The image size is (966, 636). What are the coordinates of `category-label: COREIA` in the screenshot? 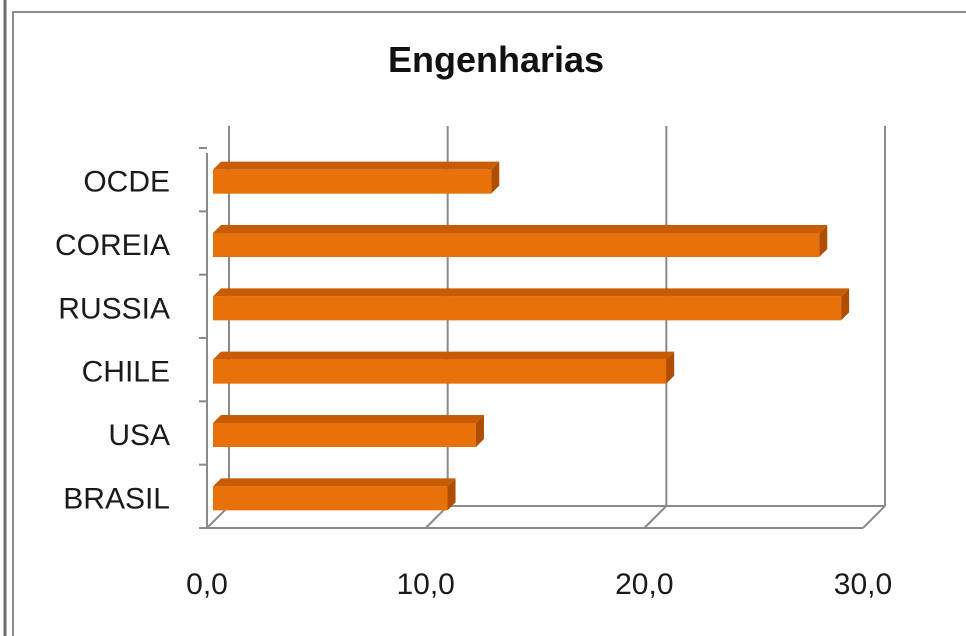 It's located at (112, 245).